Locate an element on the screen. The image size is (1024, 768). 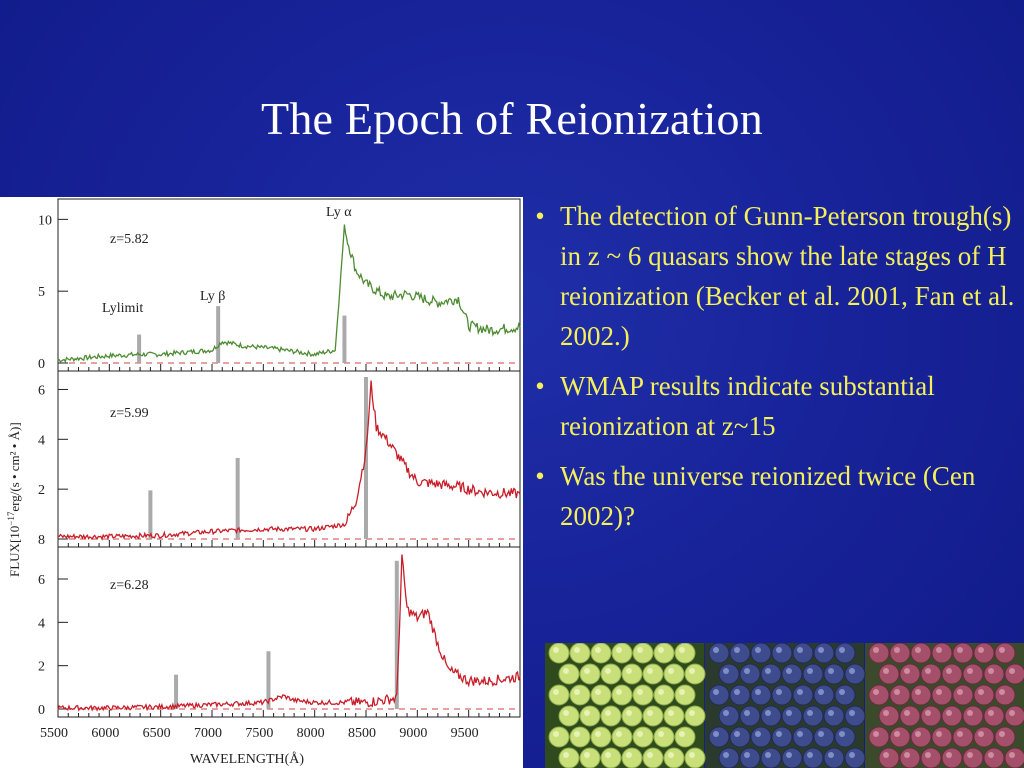
x-tick-label: 6000 is located at coordinates (105, 733).